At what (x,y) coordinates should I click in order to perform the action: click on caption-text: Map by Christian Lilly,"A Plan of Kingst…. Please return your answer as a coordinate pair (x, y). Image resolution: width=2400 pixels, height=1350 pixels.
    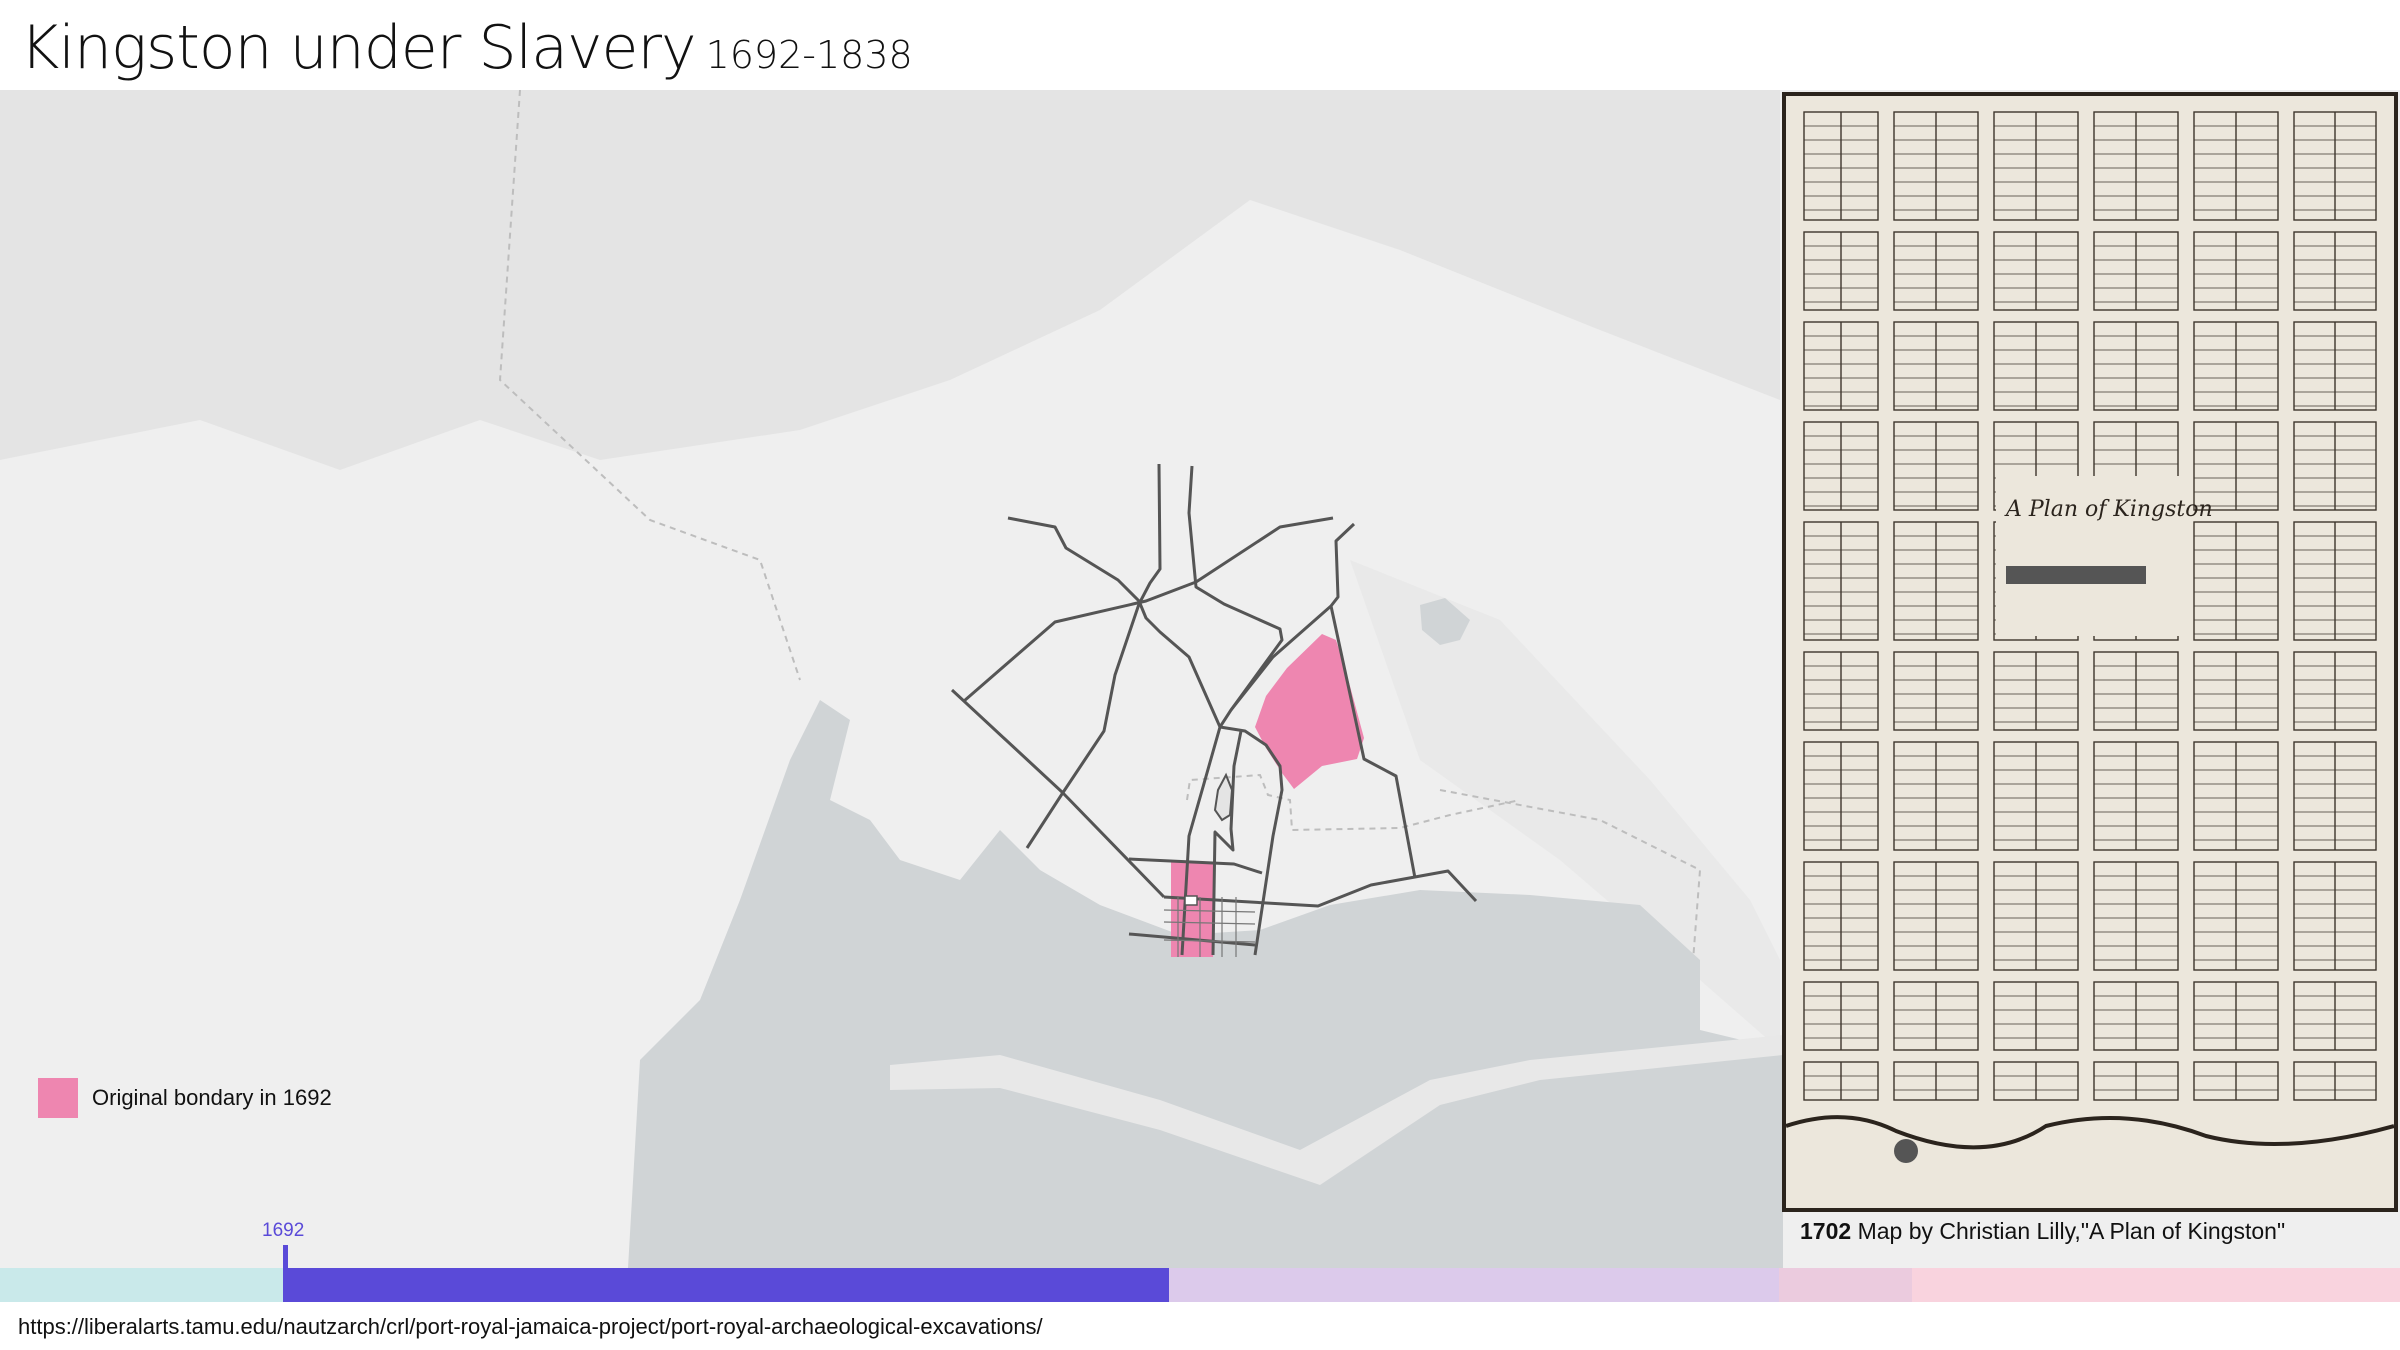
    Looking at the image, I should click on (2071, 1231).